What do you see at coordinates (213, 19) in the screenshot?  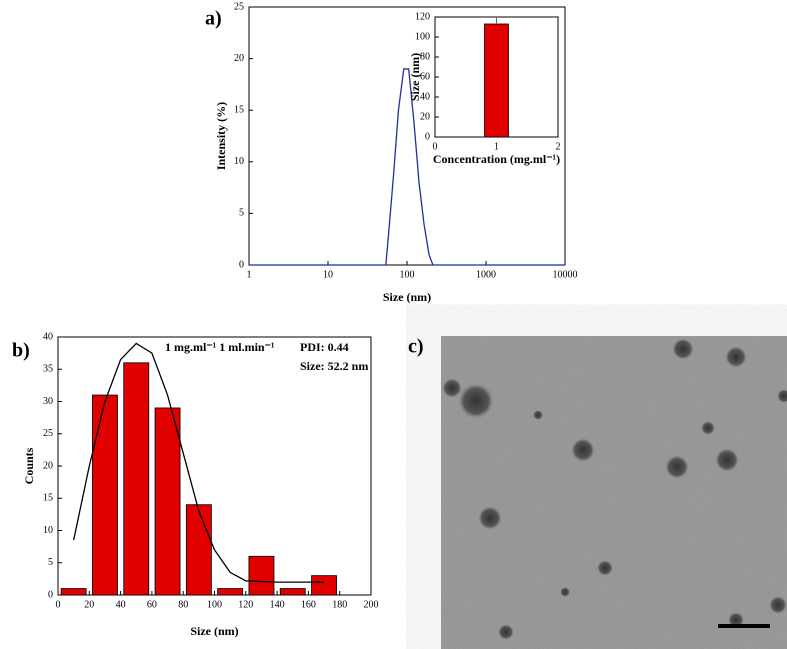 I see `panel-label: a)` at bounding box center [213, 19].